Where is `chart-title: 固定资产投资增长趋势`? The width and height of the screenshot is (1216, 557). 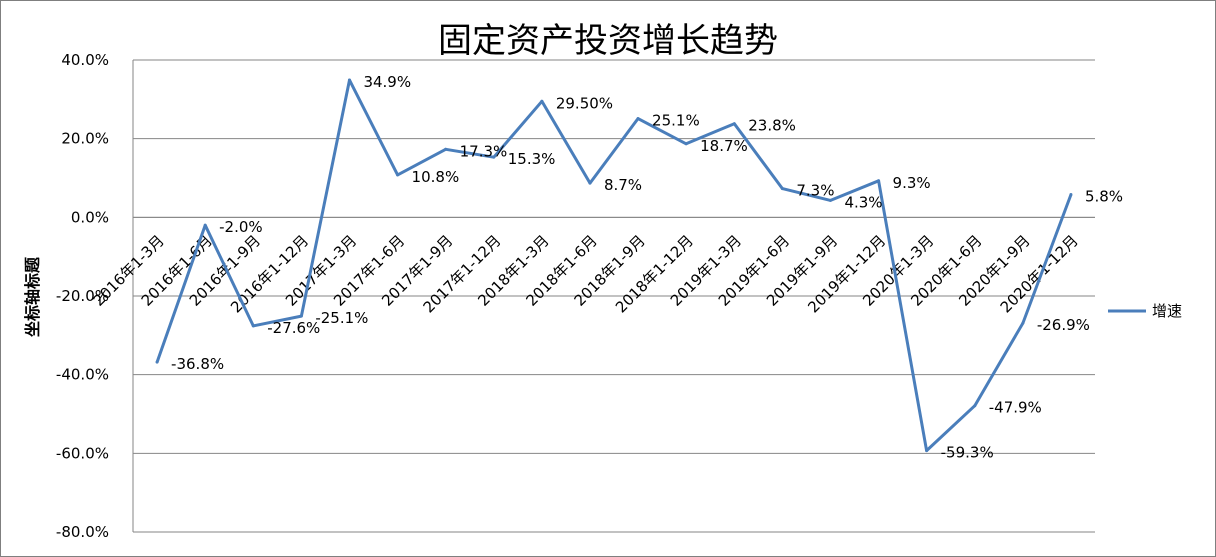 chart-title: 固定资产投资增长趋势 is located at coordinates (608, 41).